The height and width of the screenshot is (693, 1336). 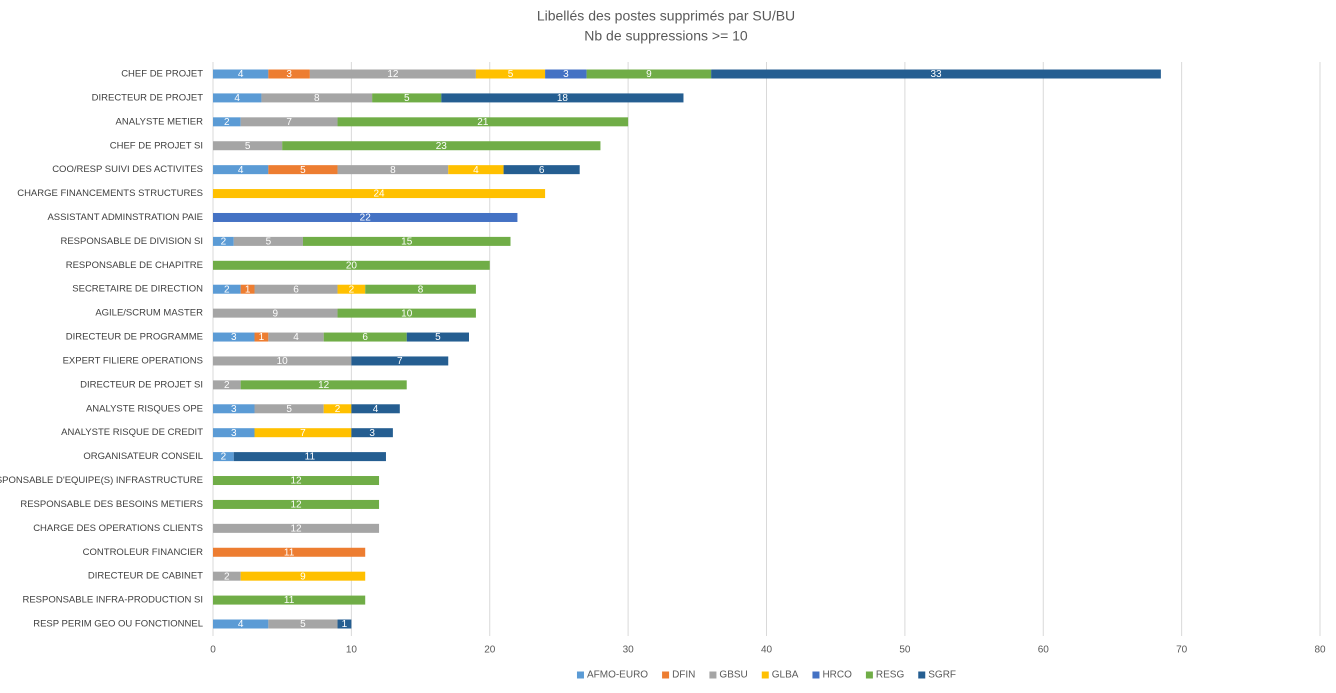 I want to click on category-label: RESPONSABLE DE CHAPITRE, so click(x=134, y=265).